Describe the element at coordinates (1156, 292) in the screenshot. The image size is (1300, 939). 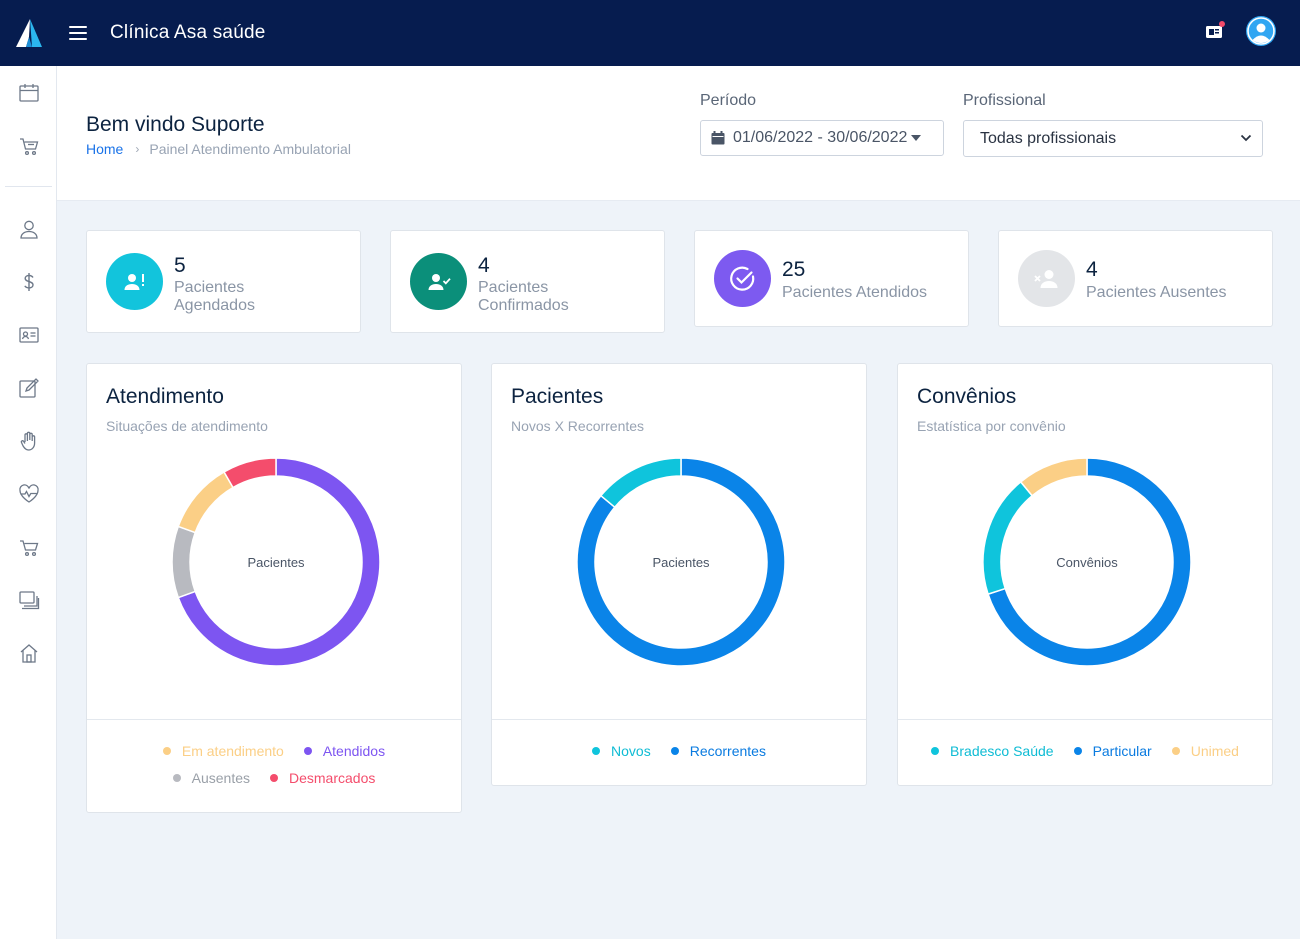
I see `stat-label: Pacientes Ausentes` at that location.